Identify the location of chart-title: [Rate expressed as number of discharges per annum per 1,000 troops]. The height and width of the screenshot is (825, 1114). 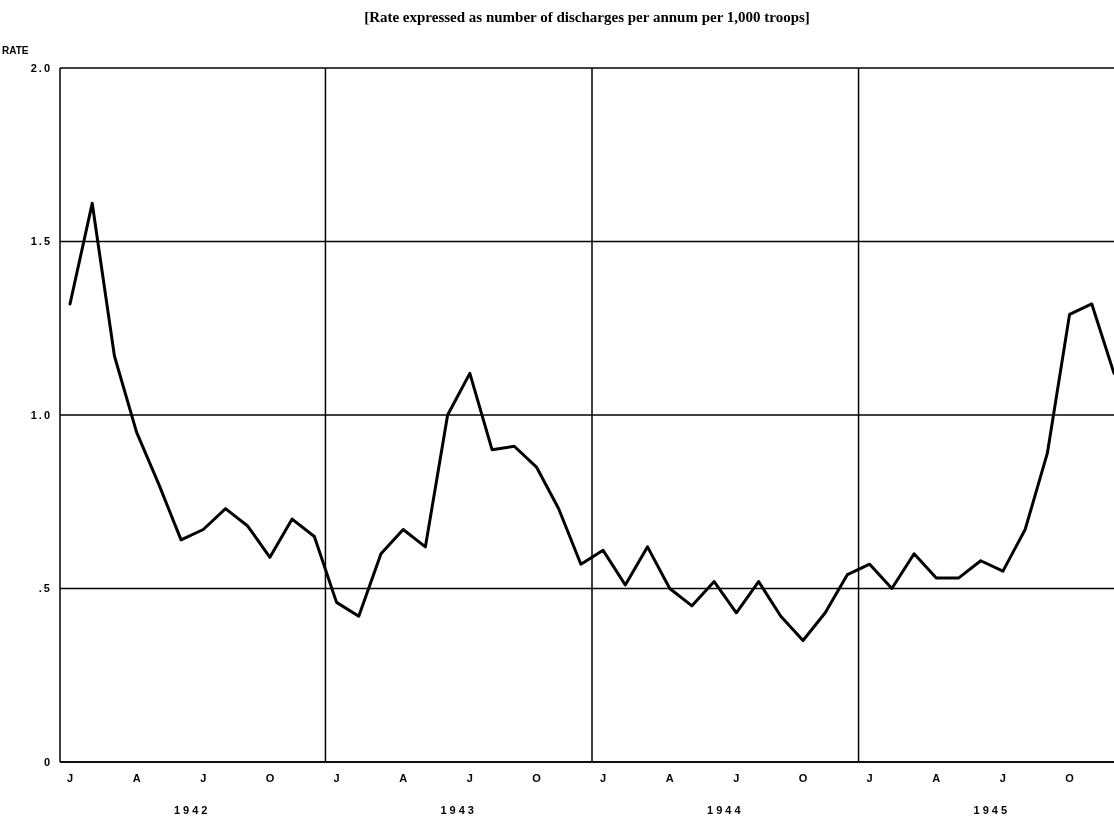
(587, 17).